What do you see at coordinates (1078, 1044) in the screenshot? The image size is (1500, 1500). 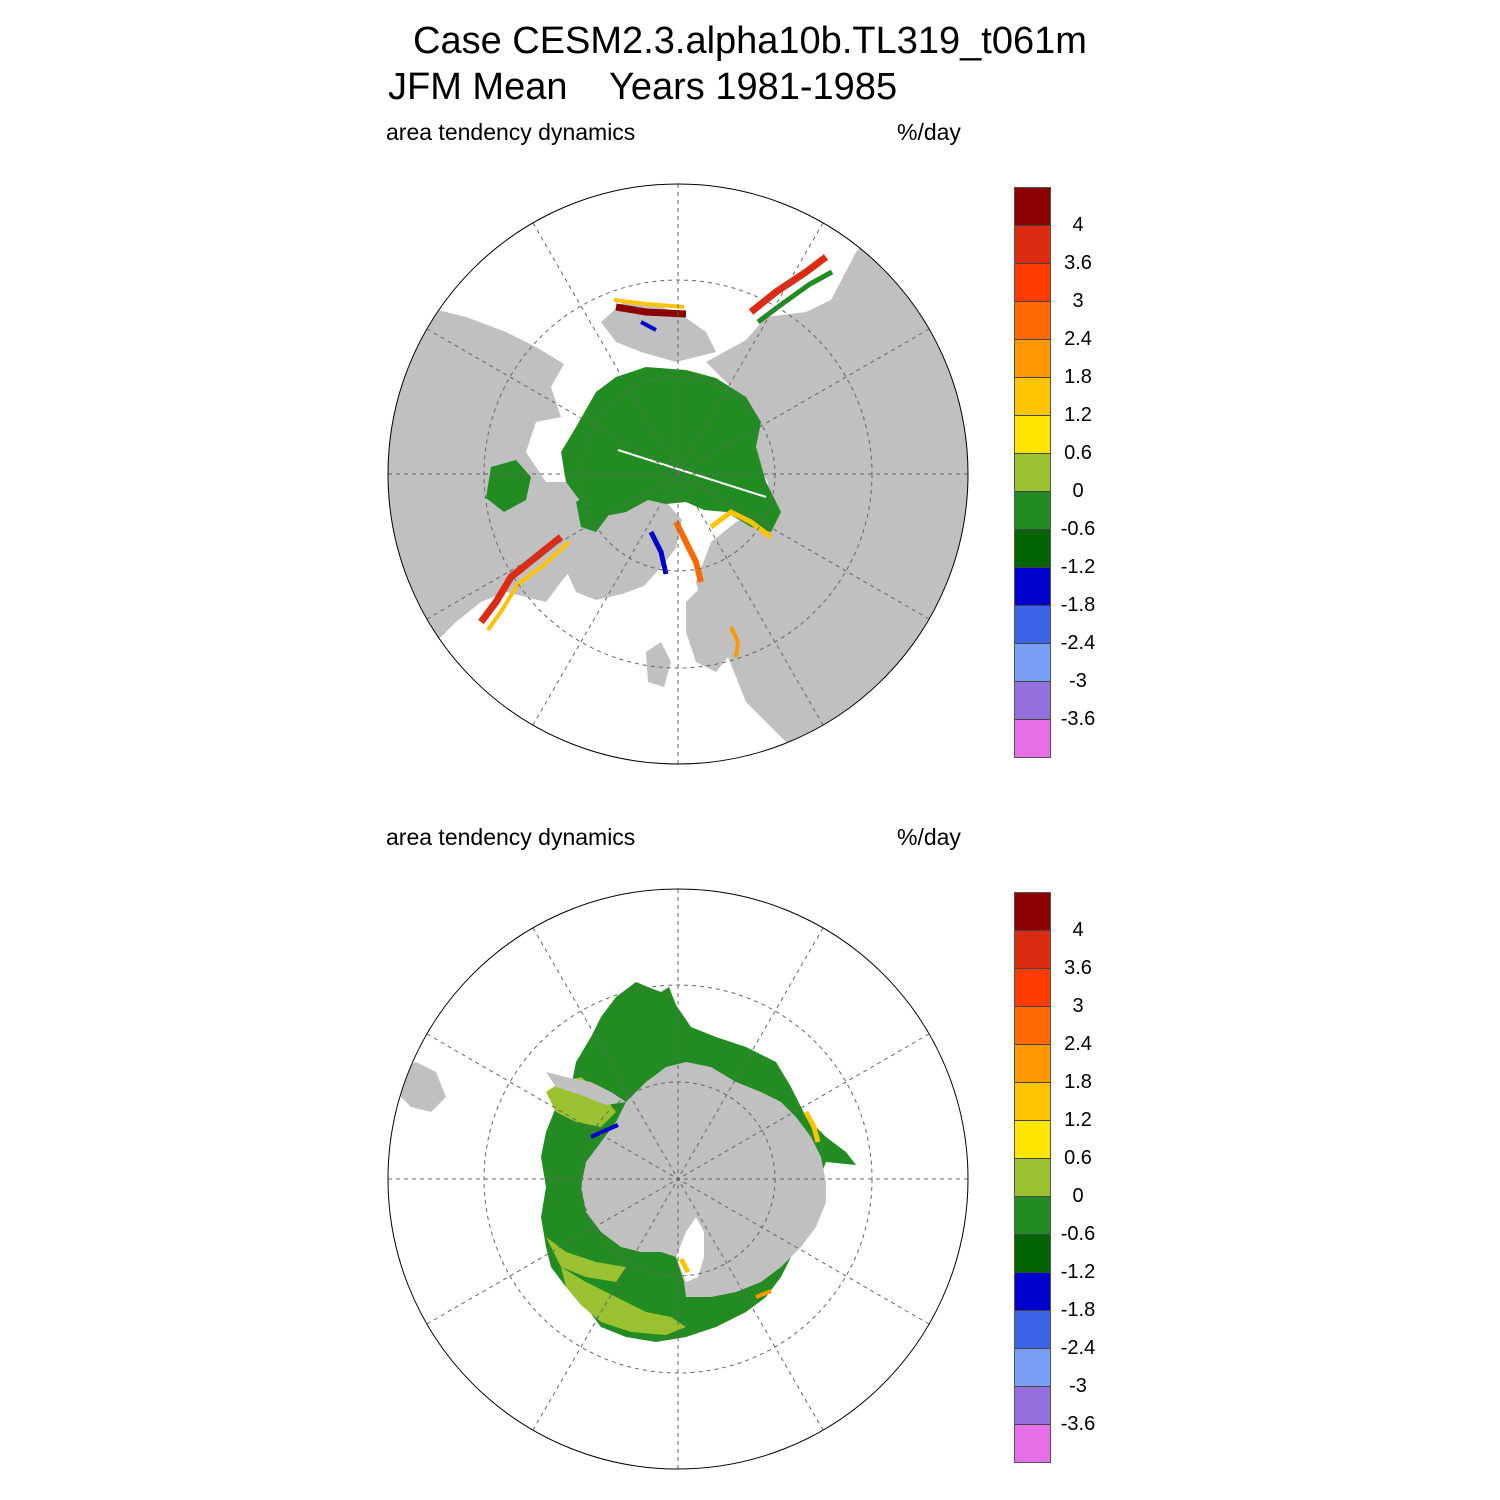 I see `colorbar-south-tick-label: 2.4` at bounding box center [1078, 1044].